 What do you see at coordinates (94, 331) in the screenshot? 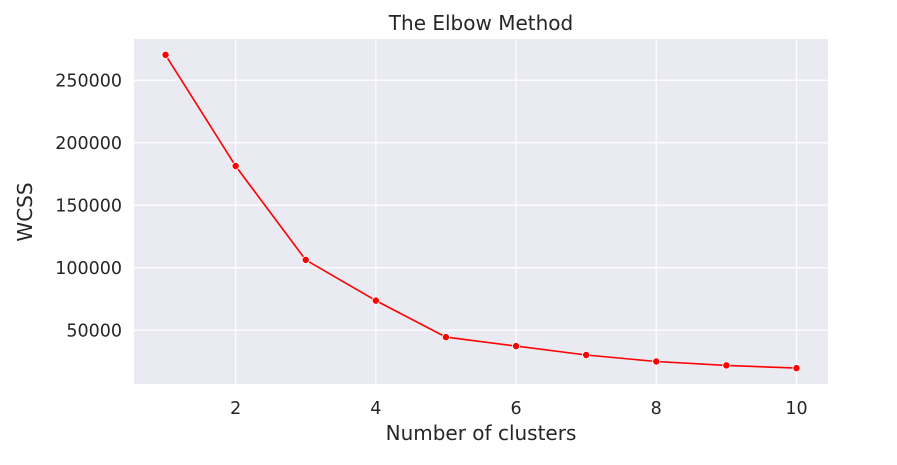
I see `y-tick-label: 50000` at bounding box center [94, 331].